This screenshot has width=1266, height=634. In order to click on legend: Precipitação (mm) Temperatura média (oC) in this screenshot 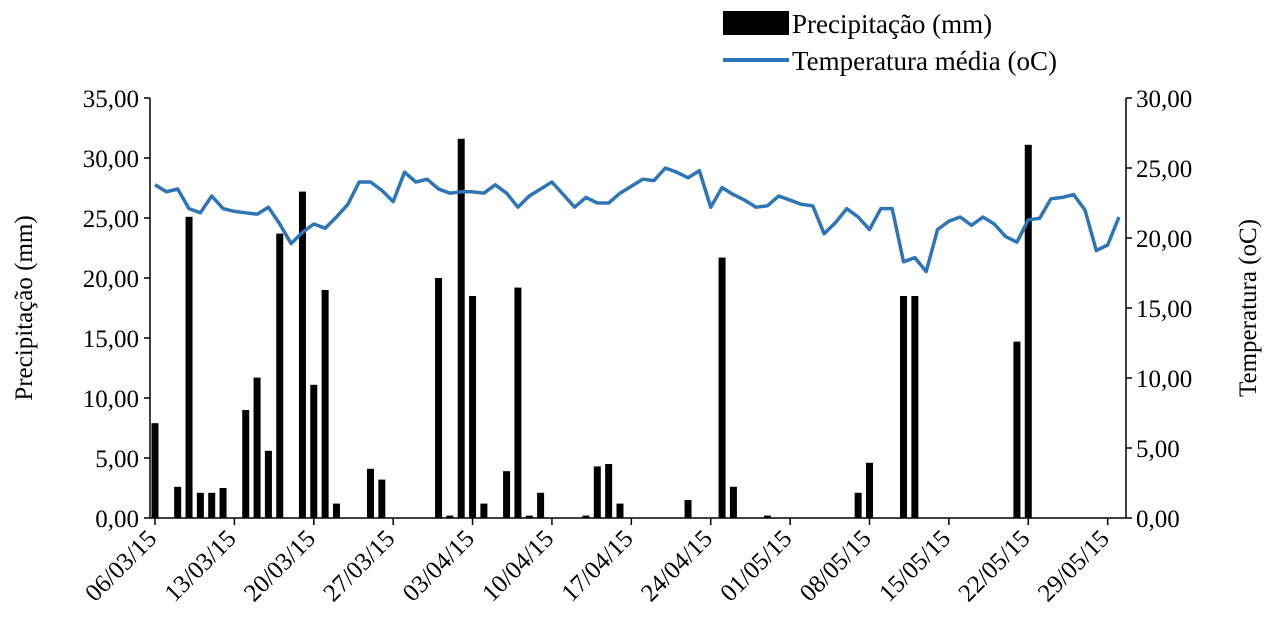, I will do `click(890, 42)`.